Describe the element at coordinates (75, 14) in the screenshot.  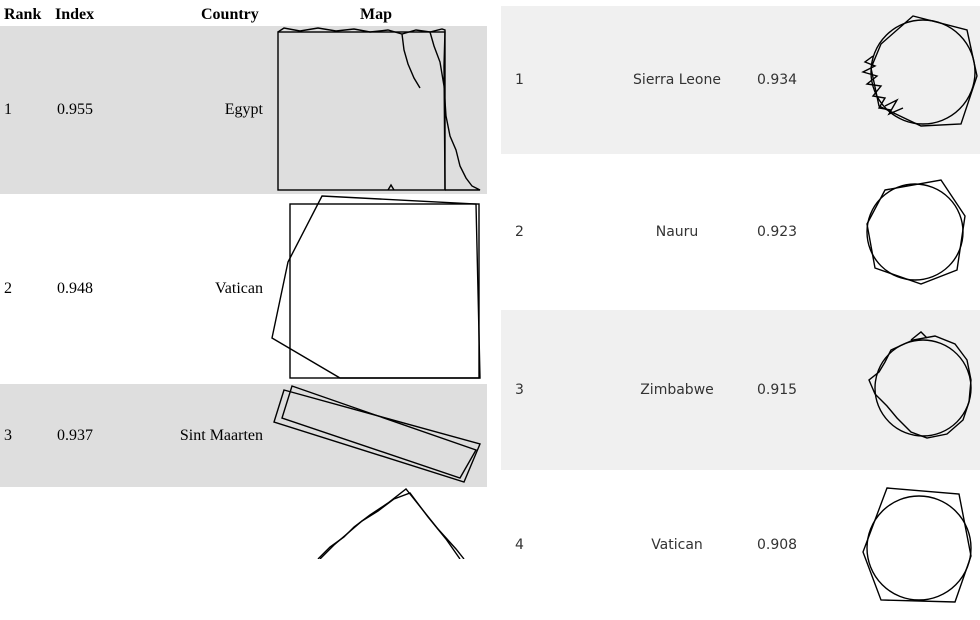
I see `header-index: Index` at that location.